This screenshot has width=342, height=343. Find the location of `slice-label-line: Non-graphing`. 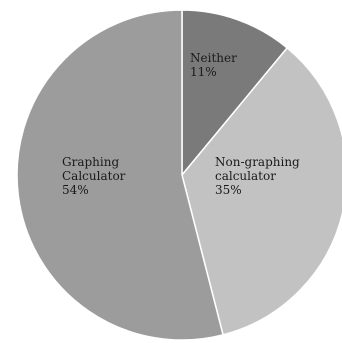

slice-label-line: Non-graphing is located at coordinates (257, 162).